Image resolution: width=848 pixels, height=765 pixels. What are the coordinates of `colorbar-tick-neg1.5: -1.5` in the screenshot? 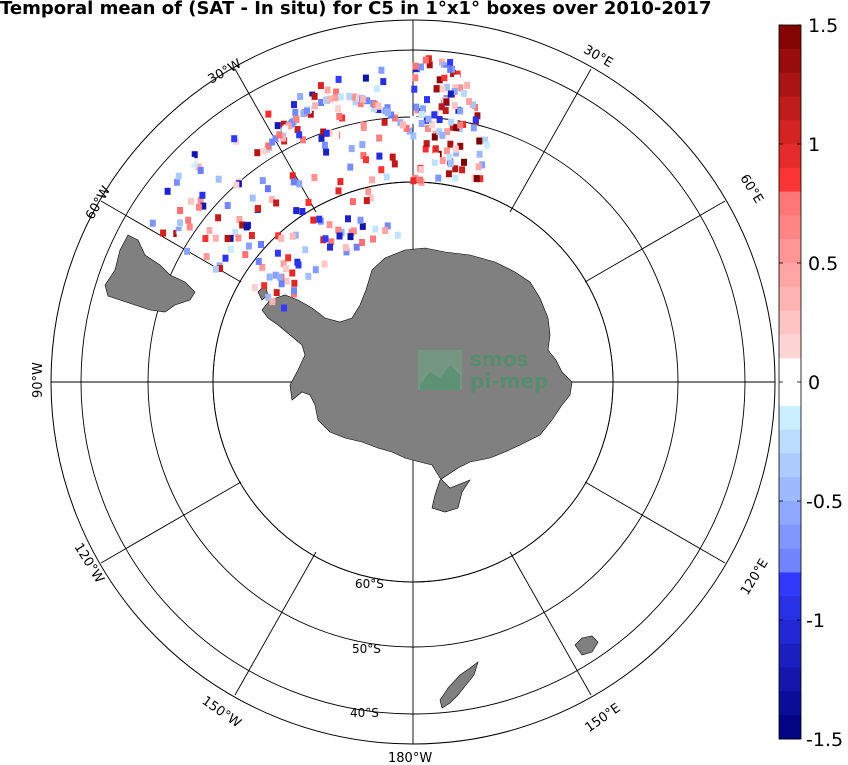 It's located at (824, 740).